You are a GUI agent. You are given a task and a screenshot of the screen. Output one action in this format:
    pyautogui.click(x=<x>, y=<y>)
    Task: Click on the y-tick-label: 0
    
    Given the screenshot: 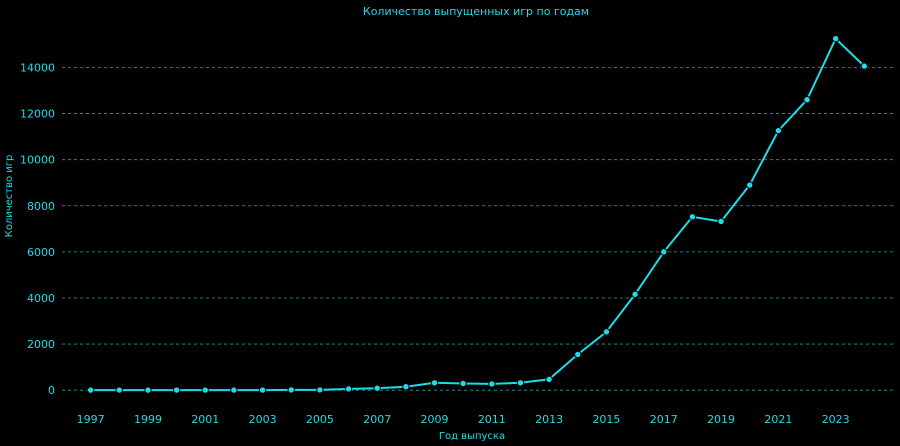 What is the action you would take?
    pyautogui.click(x=51, y=390)
    